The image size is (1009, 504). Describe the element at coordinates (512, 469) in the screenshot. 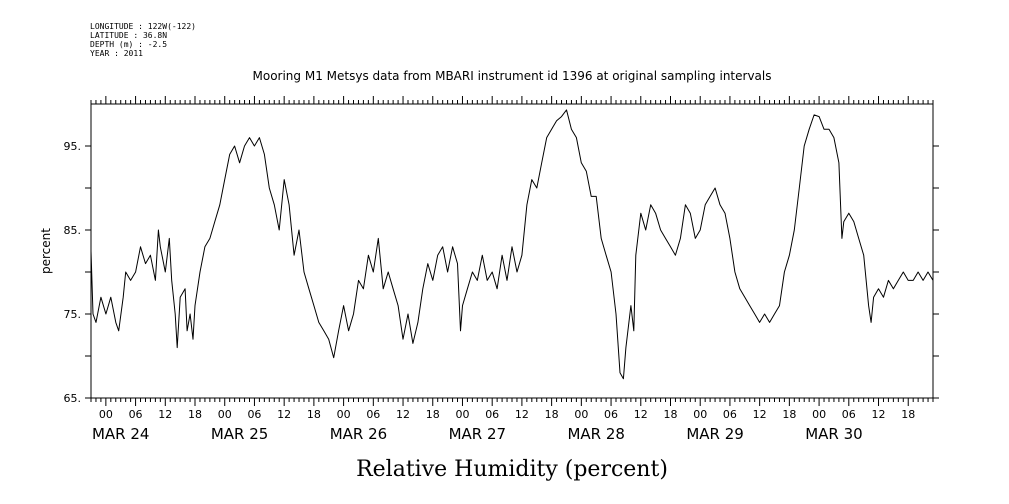

I see `x-axis-label: Relative Humidity (percent)` at that location.